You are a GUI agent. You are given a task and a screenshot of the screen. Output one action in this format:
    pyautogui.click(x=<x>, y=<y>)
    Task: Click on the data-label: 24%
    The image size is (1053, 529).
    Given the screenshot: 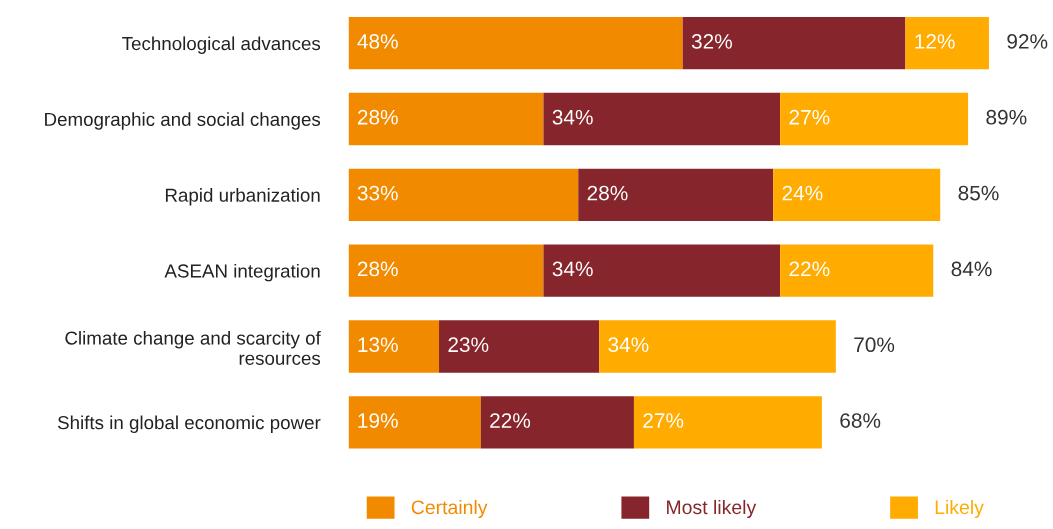 What is the action you would take?
    pyautogui.click(x=802, y=193)
    